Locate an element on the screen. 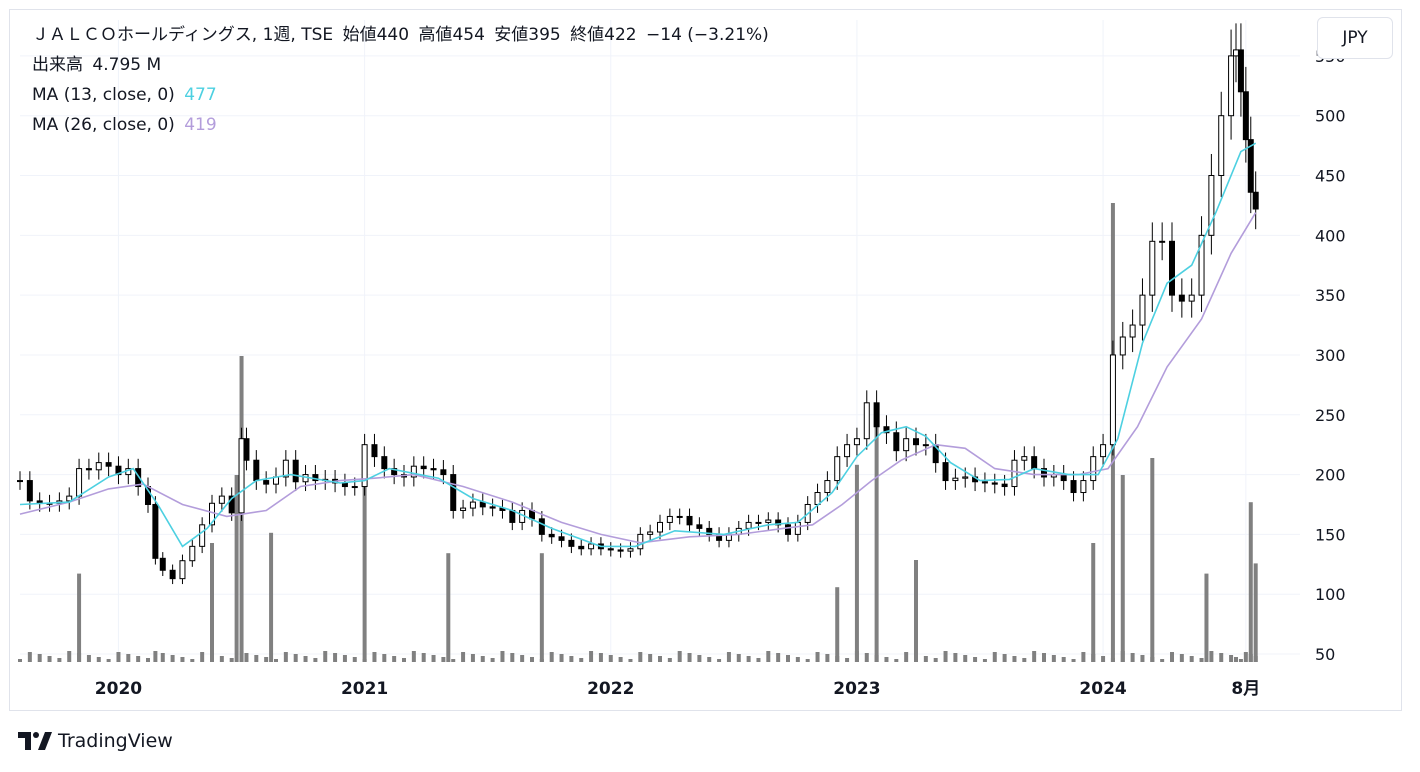 This screenshot has width=1420, height=772. x-tick-label: 2023 is located at coordinates (856, 689).